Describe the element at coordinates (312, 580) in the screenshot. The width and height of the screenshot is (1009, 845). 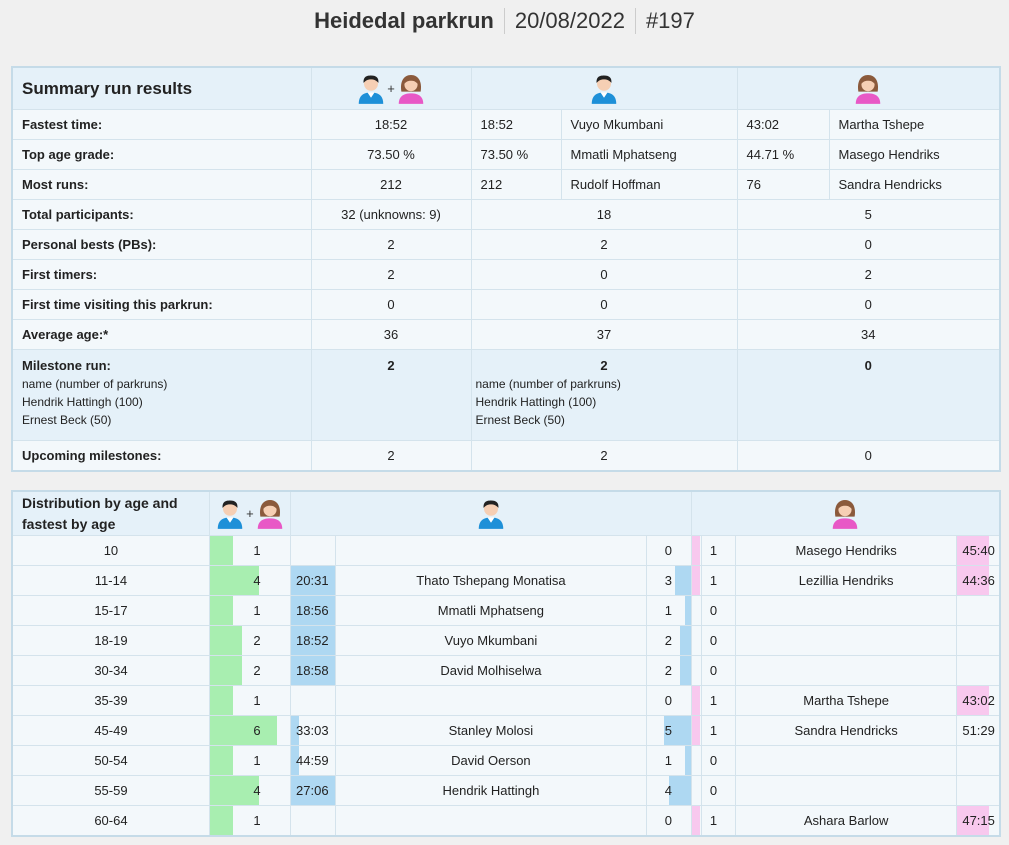
I see `male-fastest-time: 20:31` at that location.